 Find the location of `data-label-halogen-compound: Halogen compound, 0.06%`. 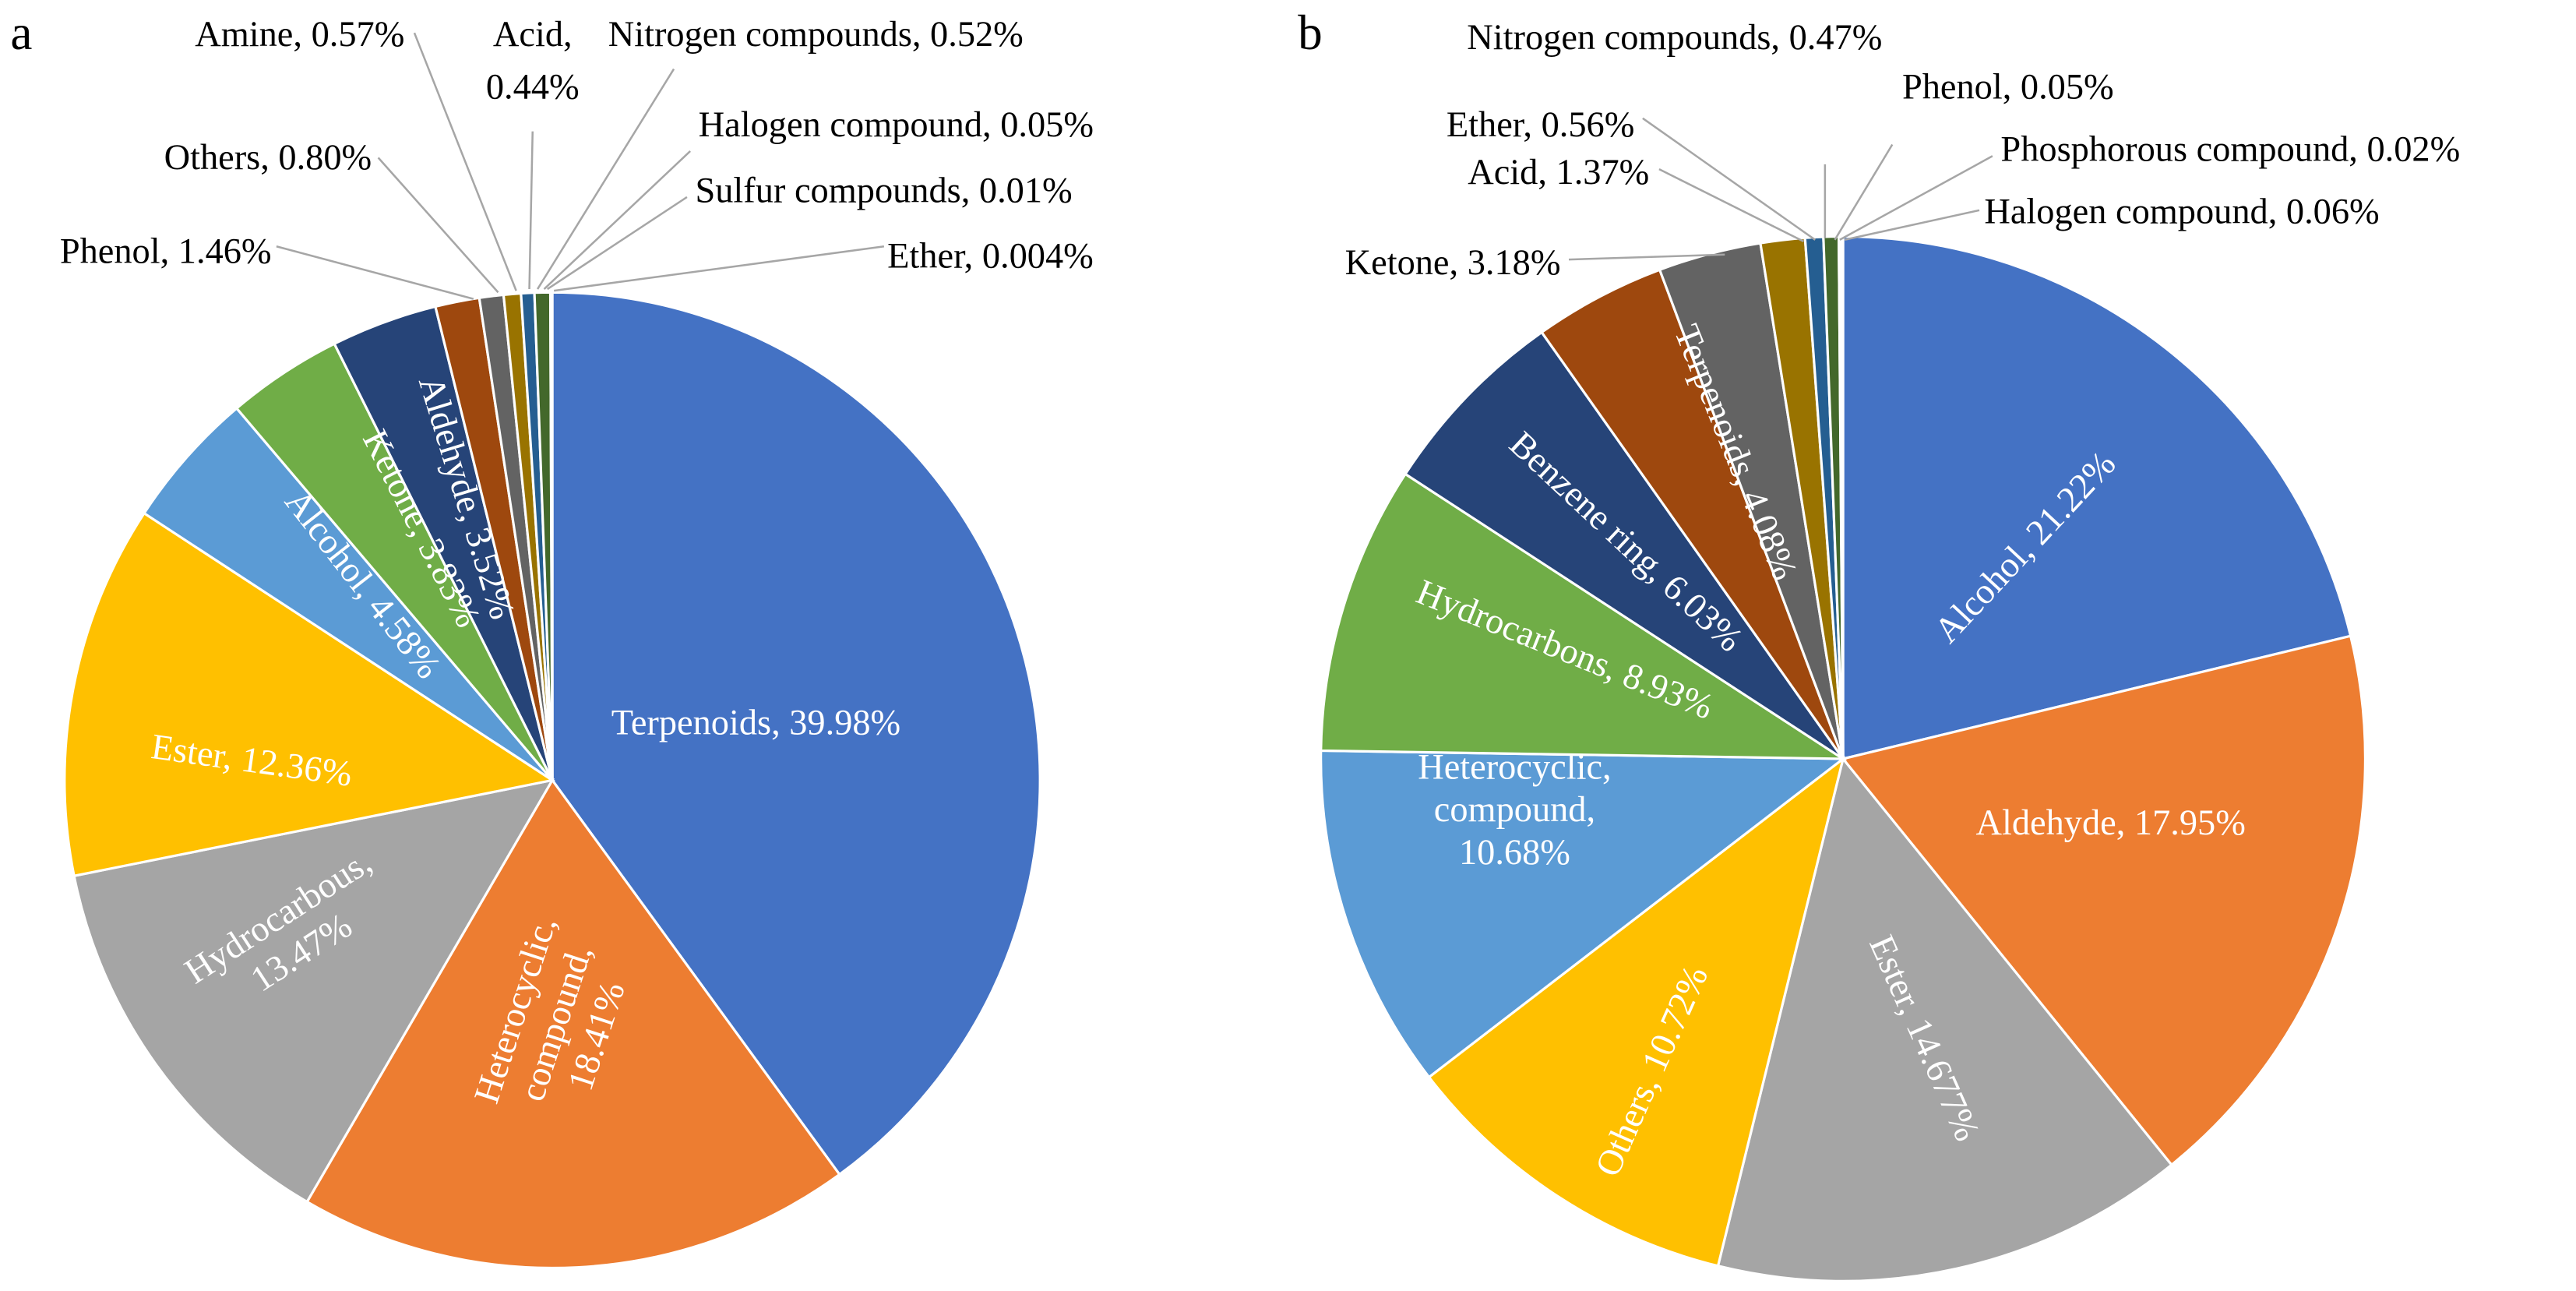

data-label-halogen-compound: Halogen compound, 0.06% is located at coordinates (2181, 212).